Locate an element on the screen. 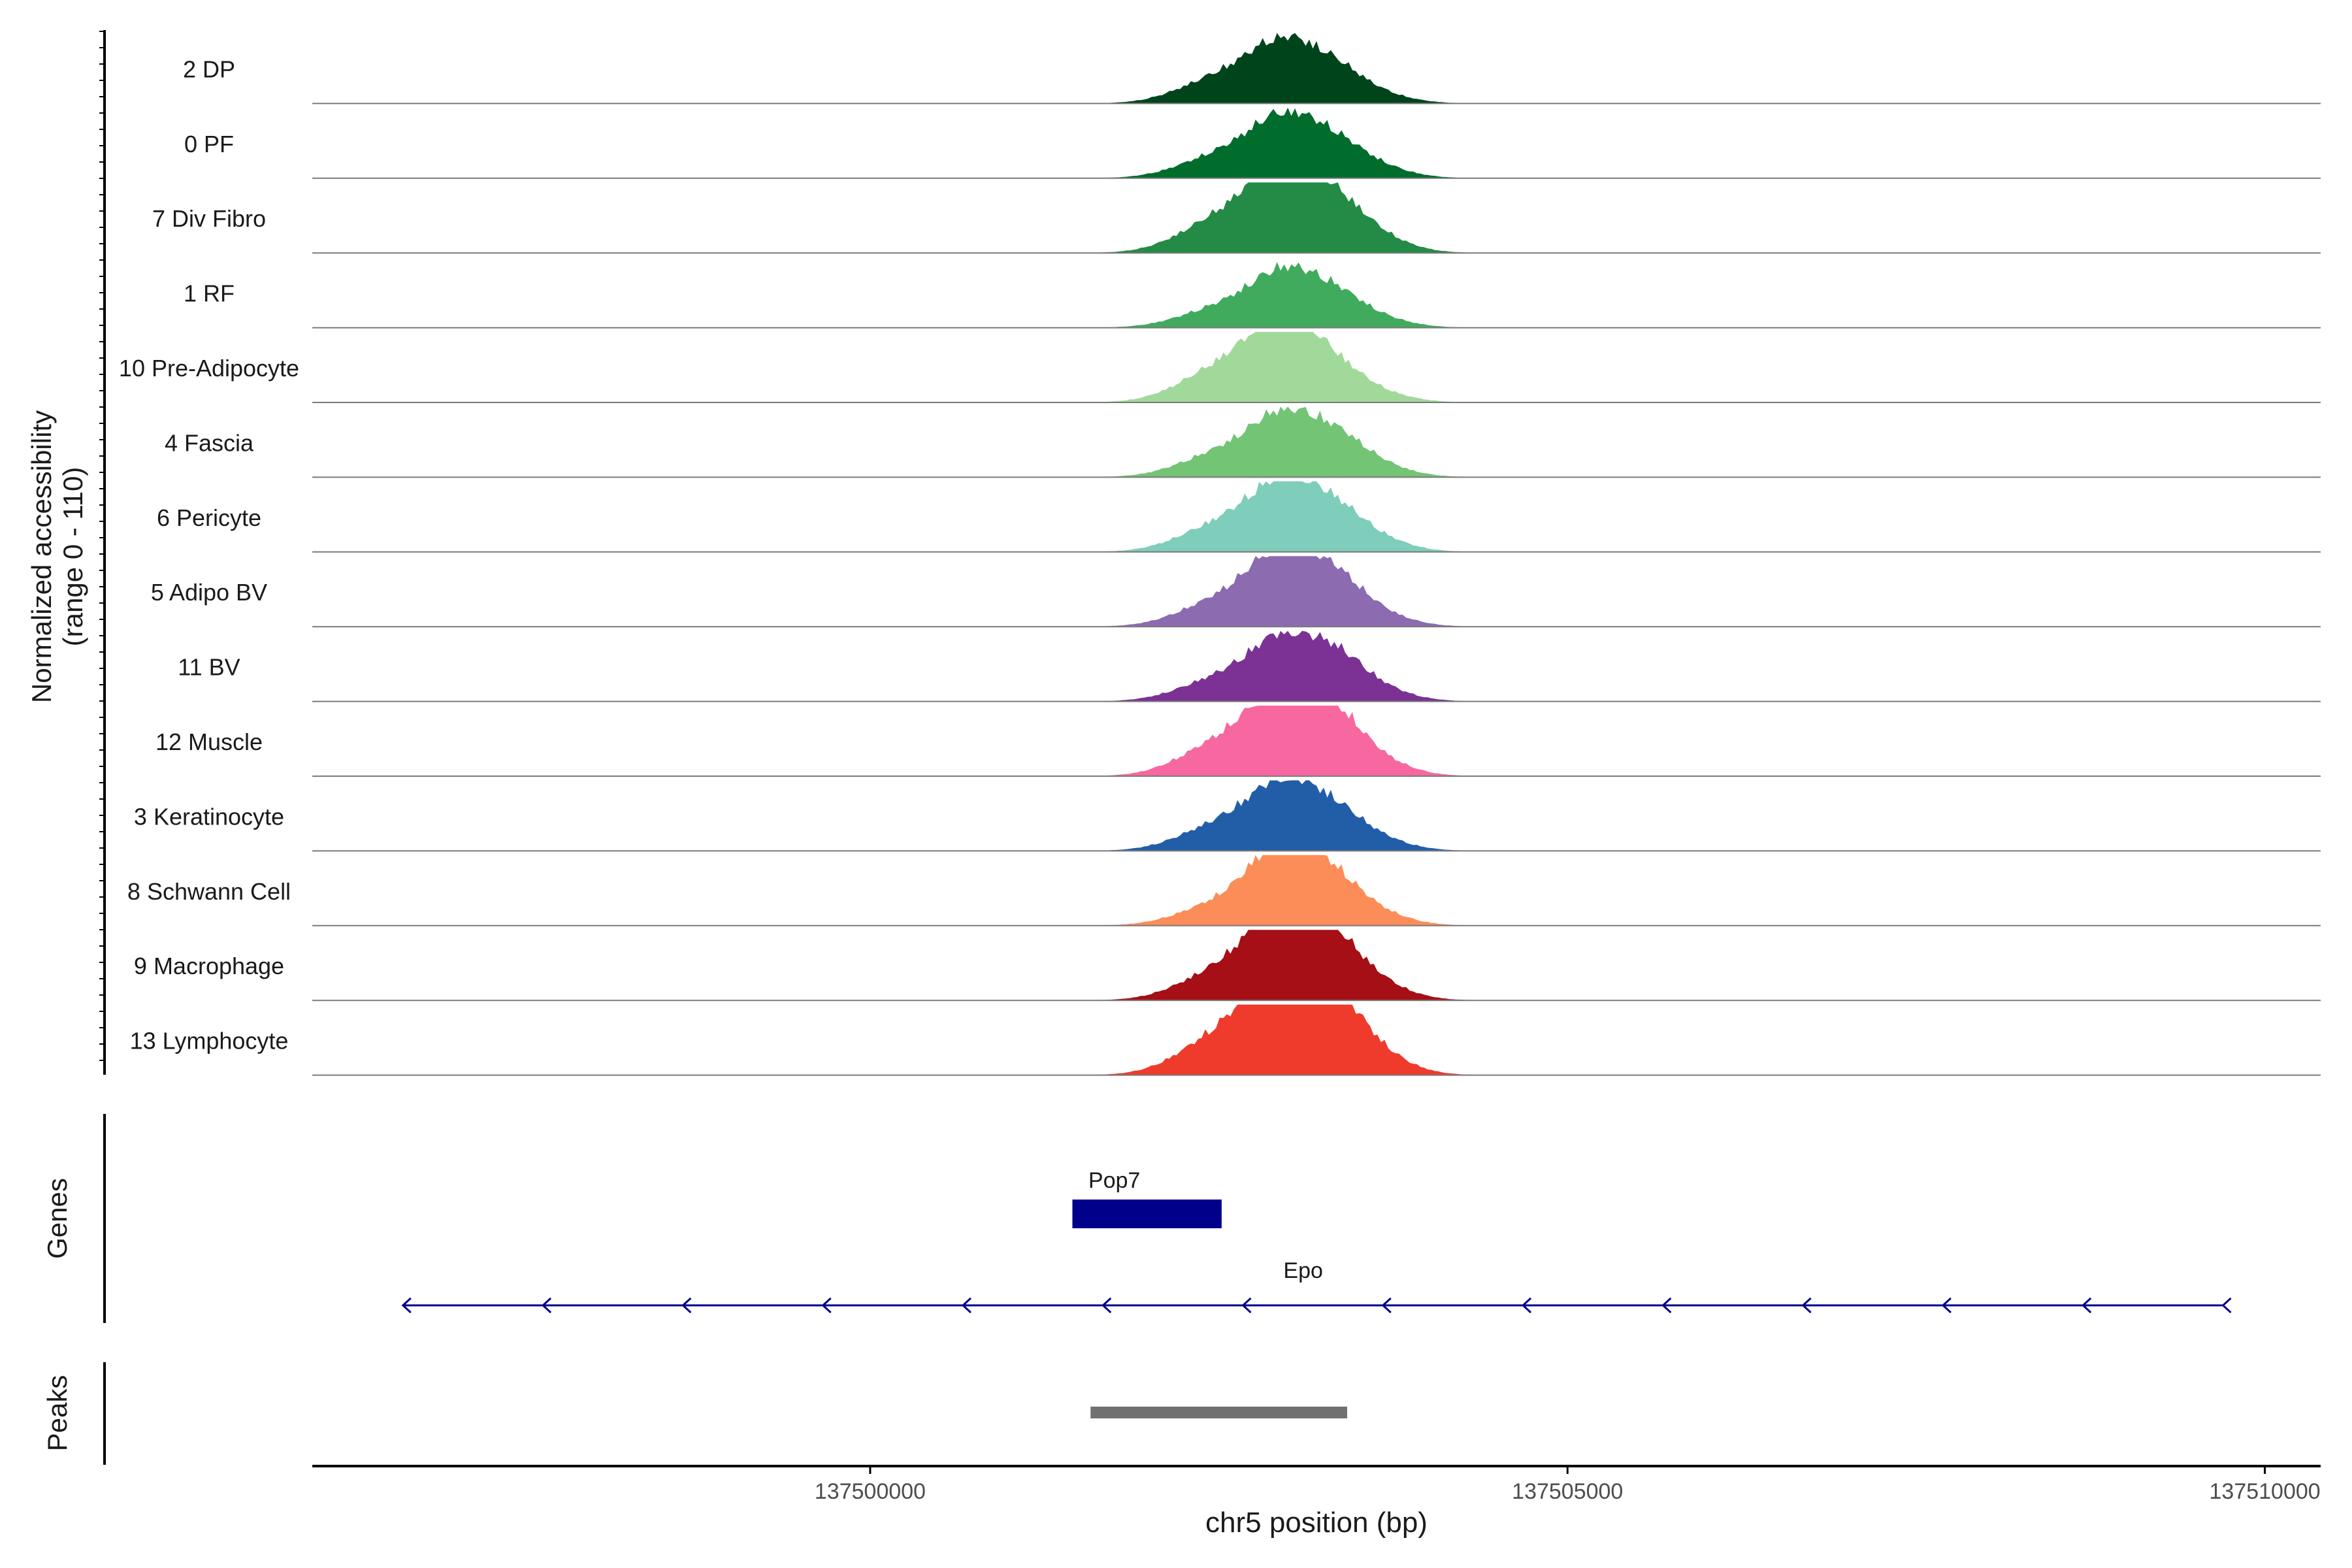 This screenshot has height=1568, width=2352. track: 5 Adipo BV is located at coordinates (1236, 592).